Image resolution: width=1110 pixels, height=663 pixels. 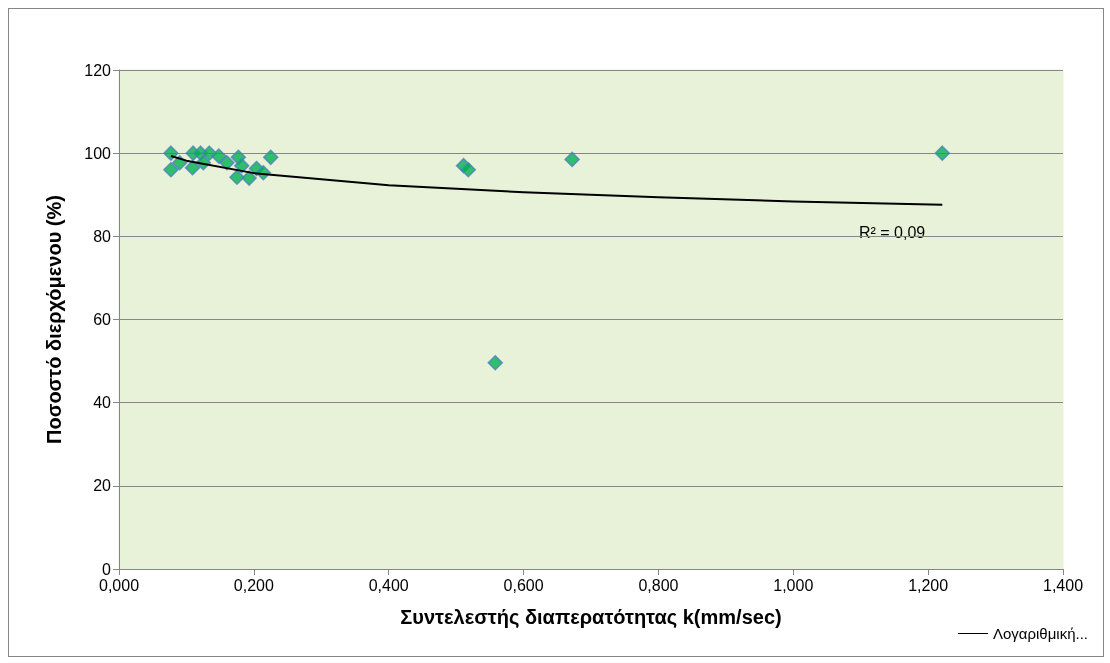 I want to click on x-tick-label: 1,200, so click(x=928, y=585).